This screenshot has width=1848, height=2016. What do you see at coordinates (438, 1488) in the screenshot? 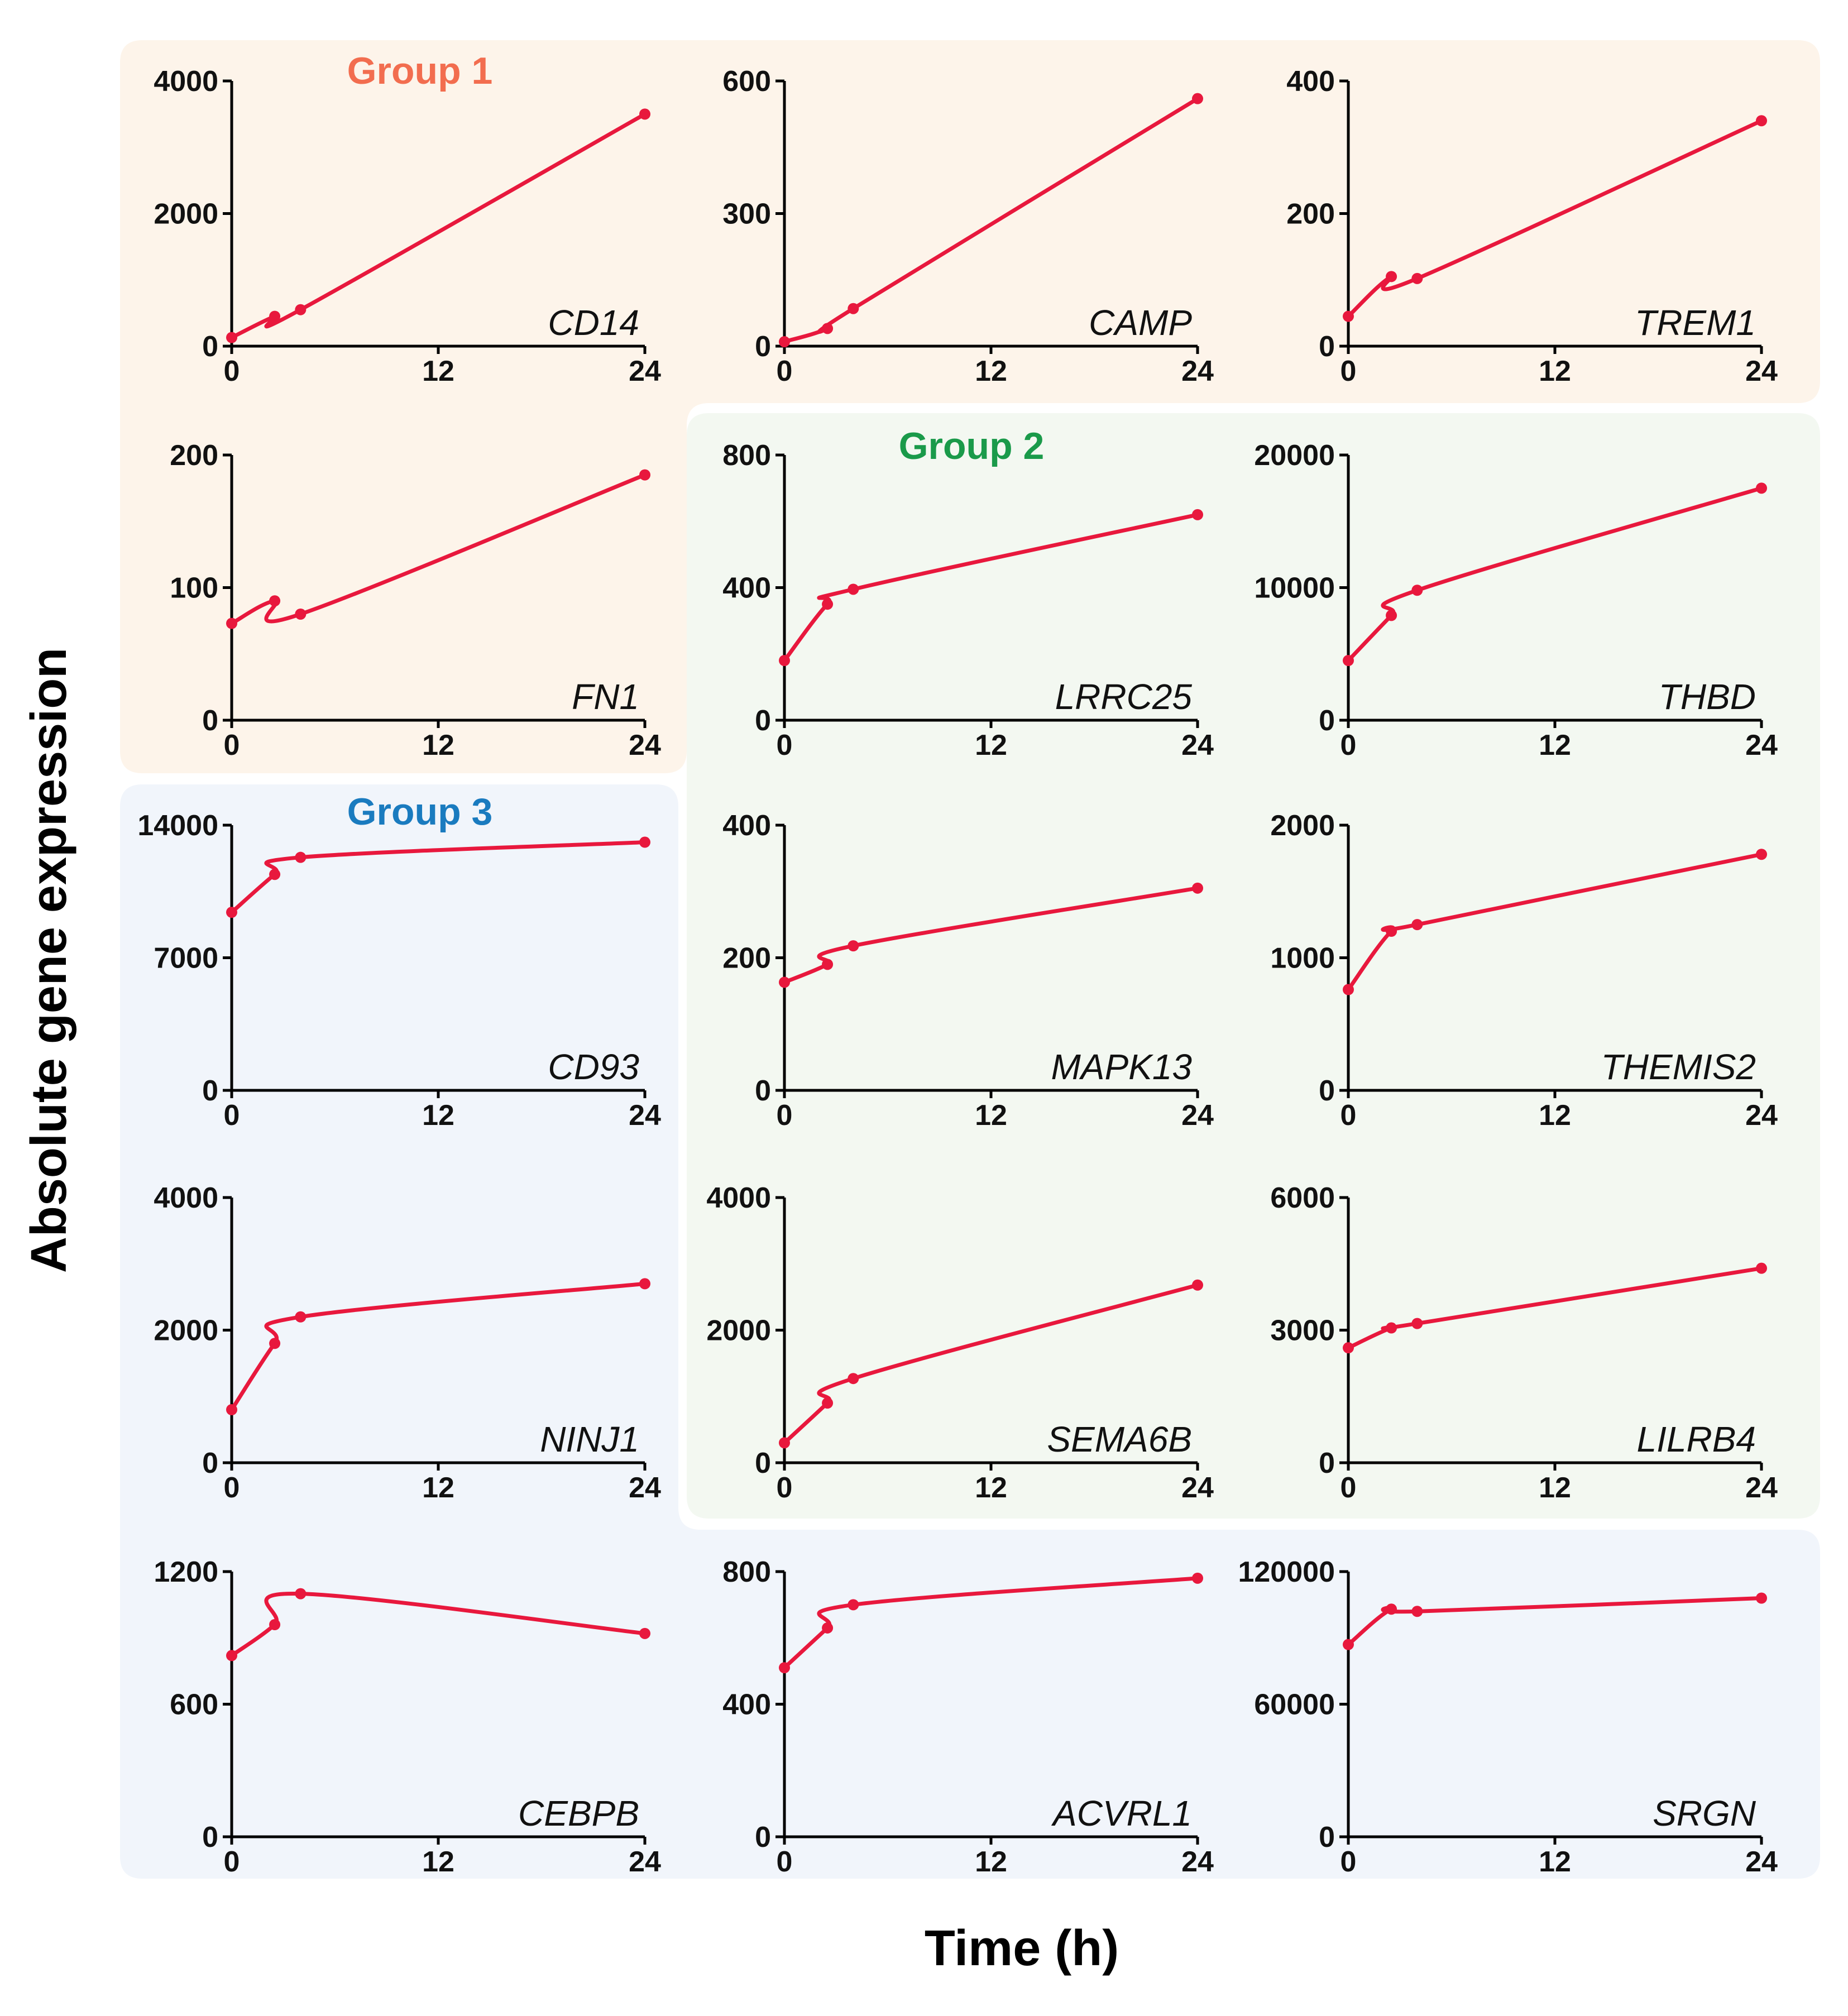
I see `x-tick-label-ninj1: 12` at bounding box center [438, 1488].